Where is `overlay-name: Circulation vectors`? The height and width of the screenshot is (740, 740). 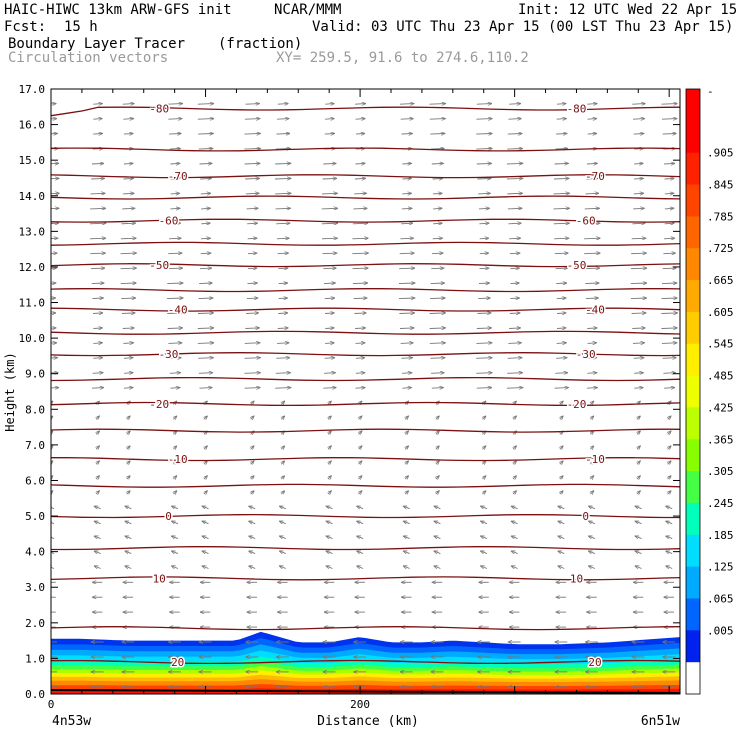 overlay-name: Circulation vectors is located at coordinates (88, 58).